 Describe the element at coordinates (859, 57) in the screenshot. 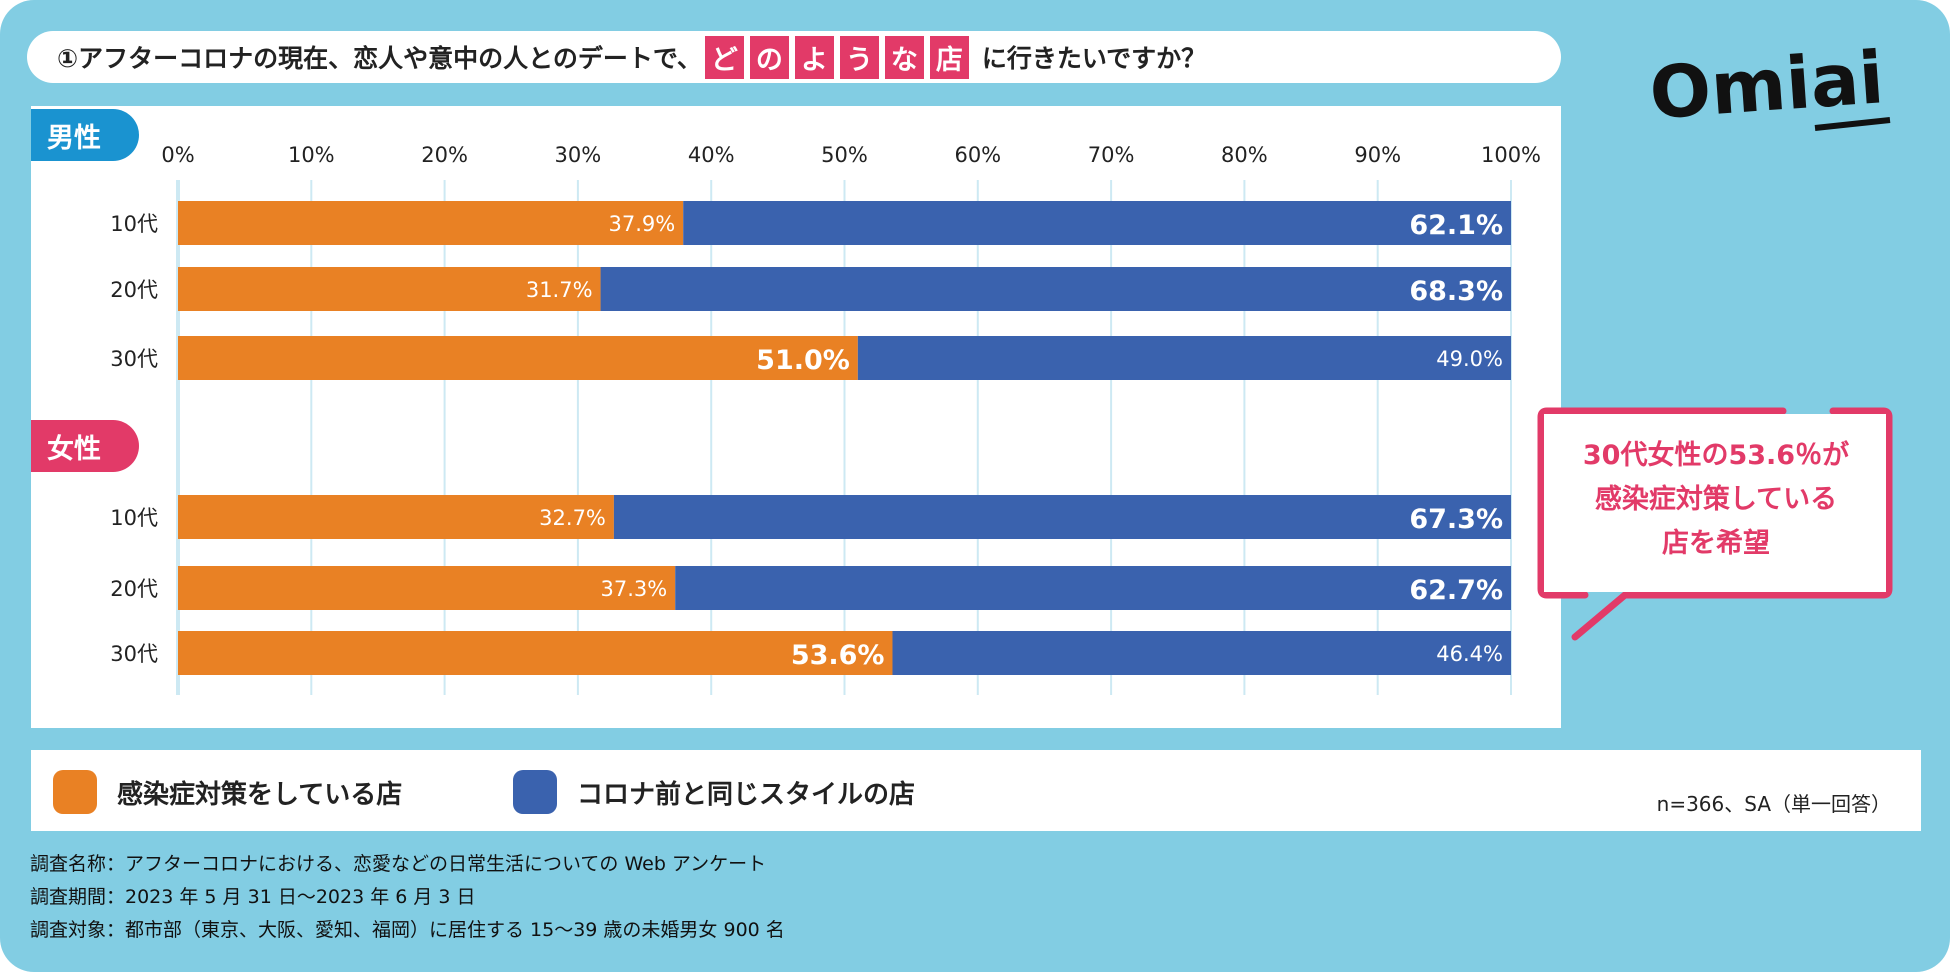

I see `title-highlight-char: う` at that location.